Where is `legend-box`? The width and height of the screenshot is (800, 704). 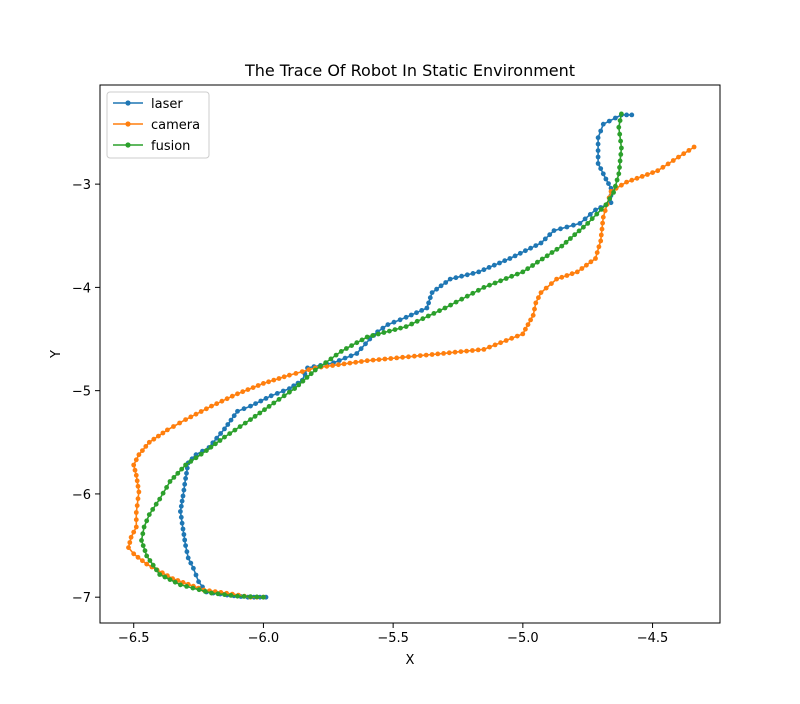 legend-box is located at coordinates (158, 125).